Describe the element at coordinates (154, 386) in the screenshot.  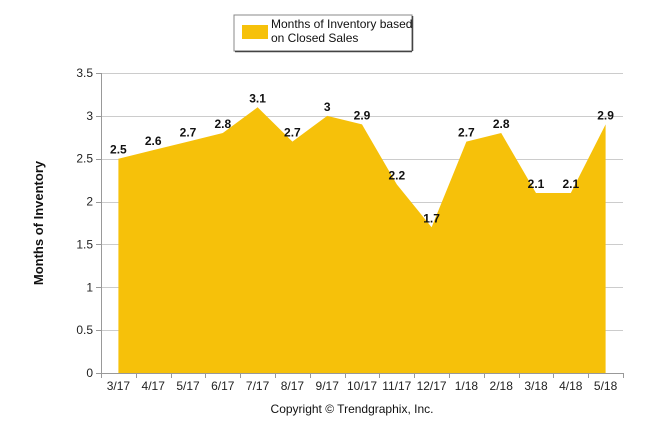
I see `x-tick-label: 4/17` at that location.